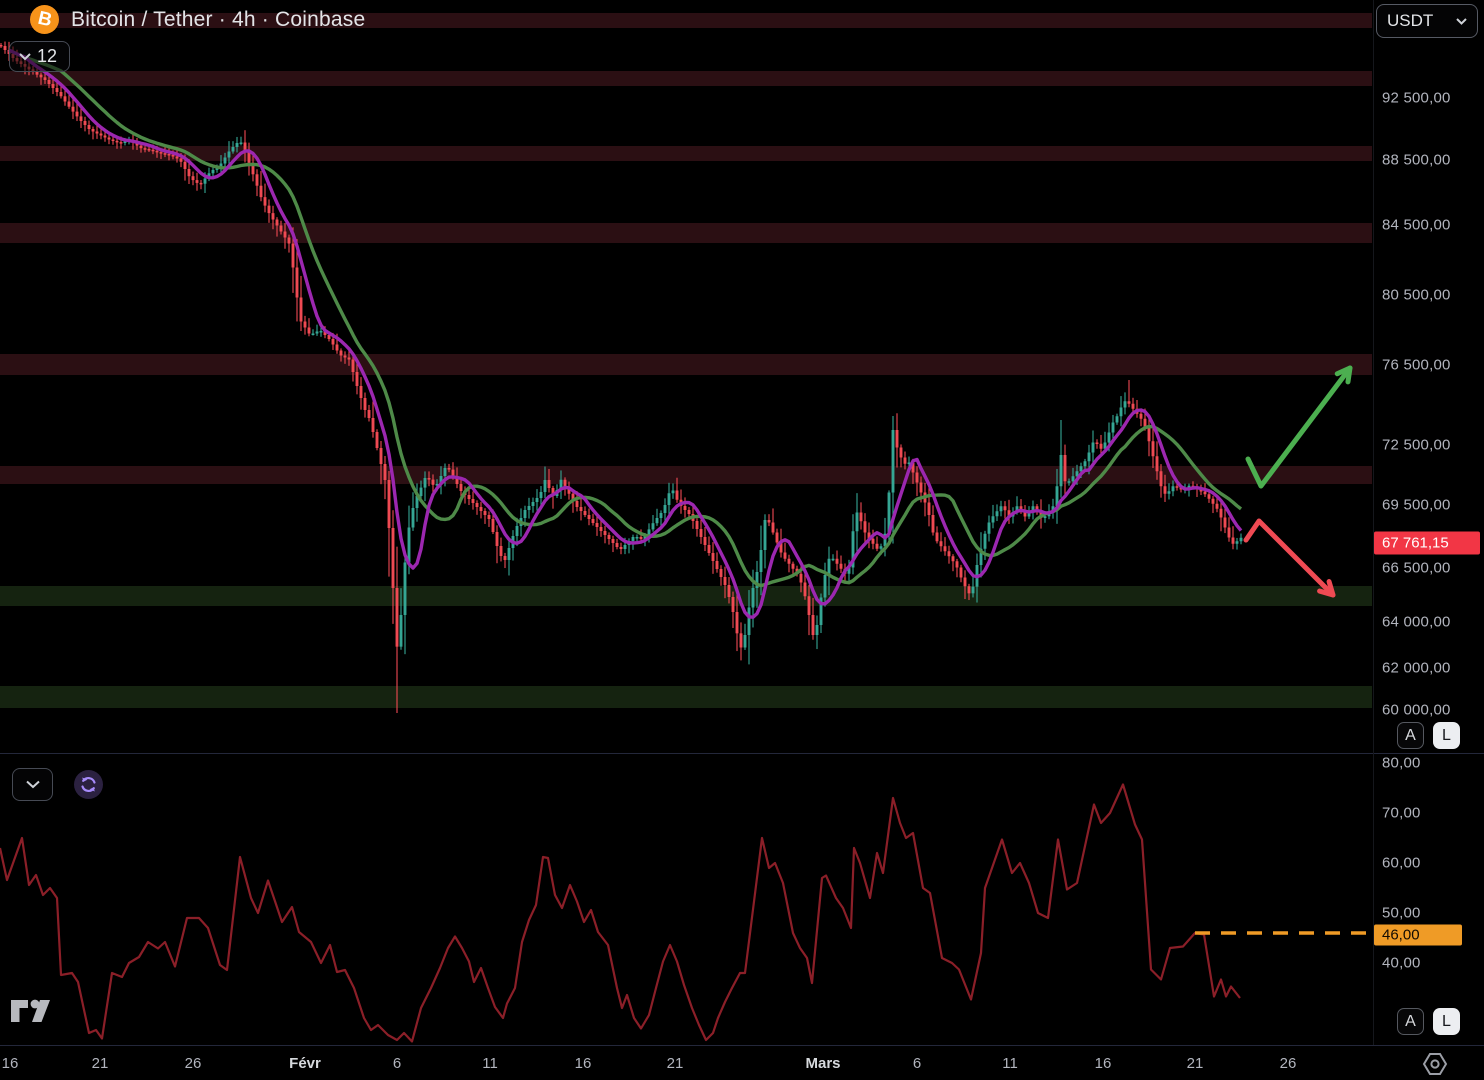  I want to click on price-pane-scale-buttons: A L, so click(1428, 735).